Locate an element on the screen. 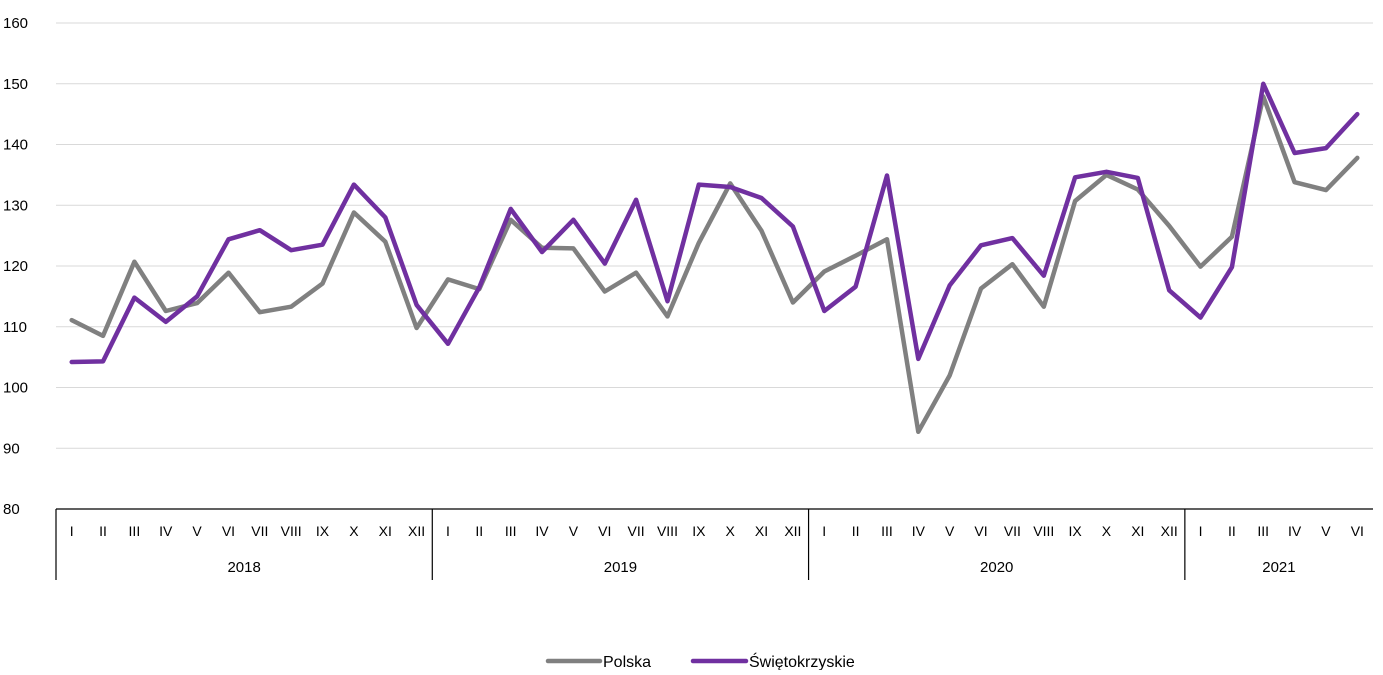 This screenshot has height=675, width=1383. y-tick-label: 160 is located at coordinates (15, 23).